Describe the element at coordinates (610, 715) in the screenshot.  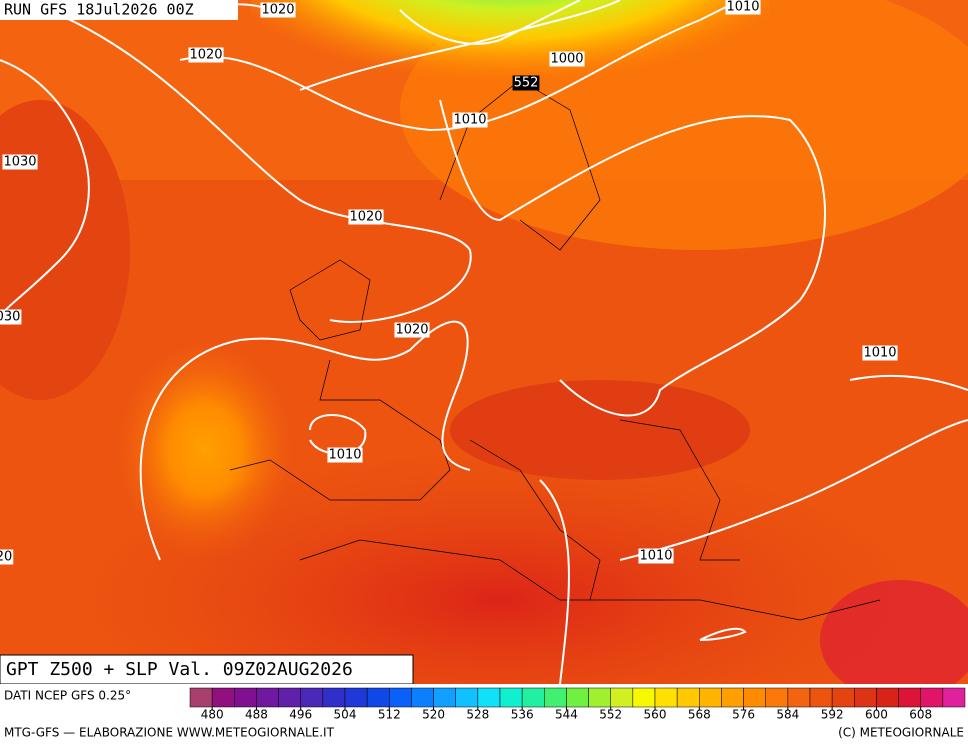
I see `colorbar-tick-label: 552` at that location.